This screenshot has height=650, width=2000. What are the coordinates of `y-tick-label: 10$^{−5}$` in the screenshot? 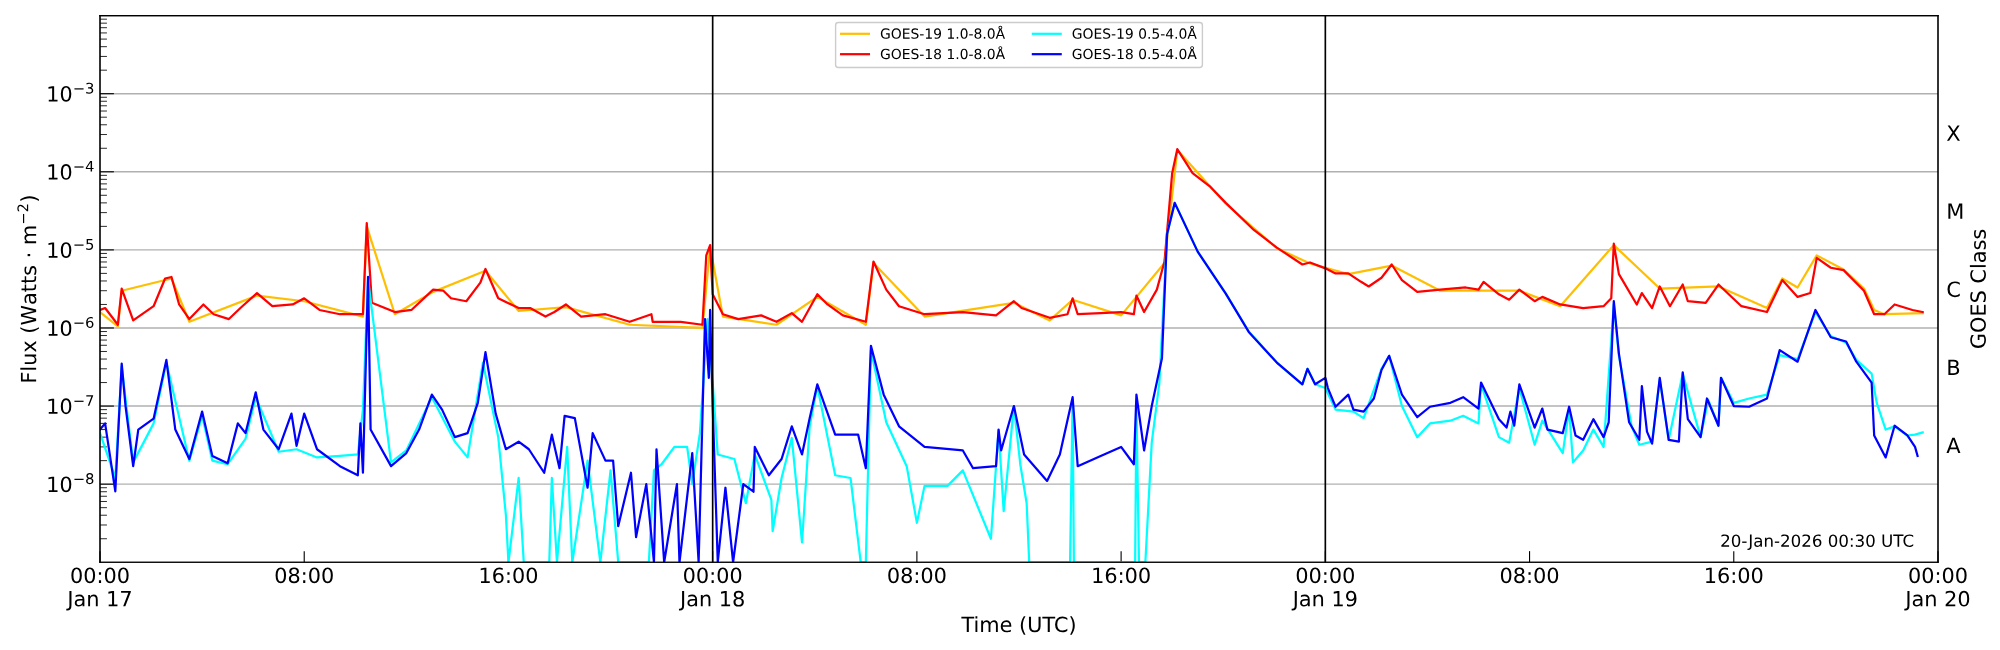 It's located at (71, 248).